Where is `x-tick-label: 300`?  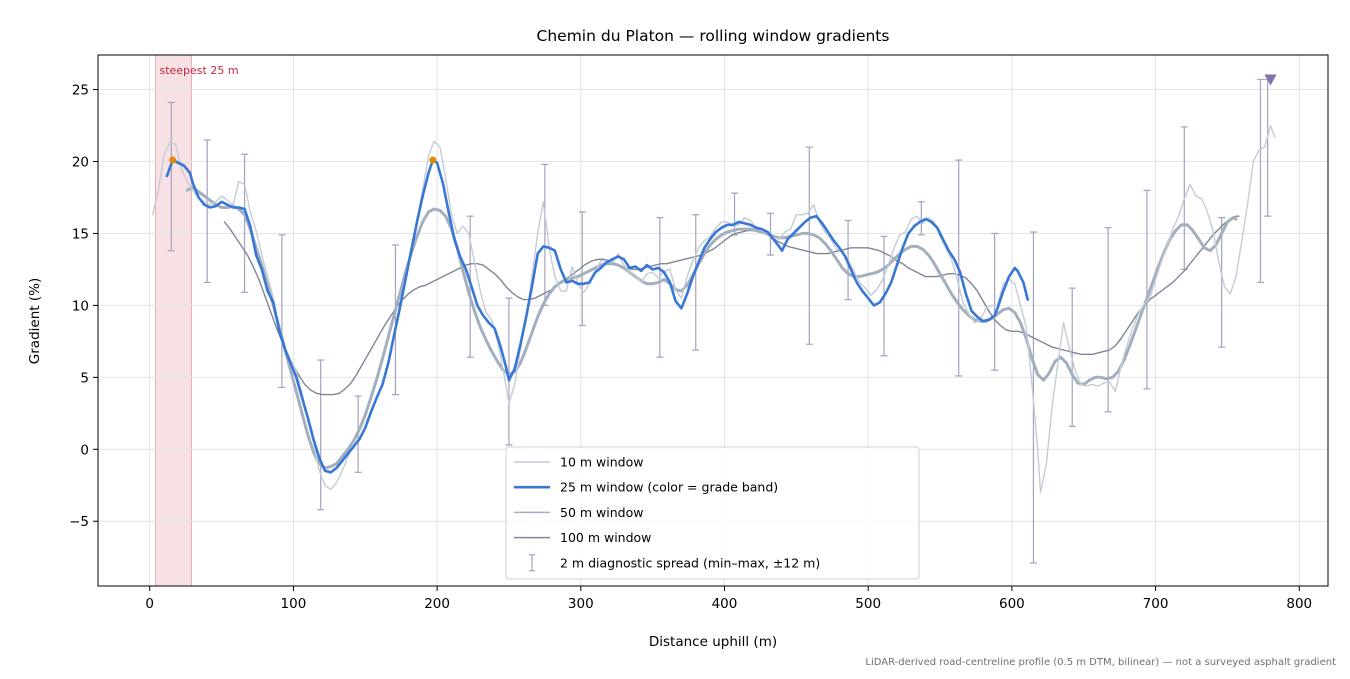
x-tick-label: 300 is located at coordinates (581, 604).